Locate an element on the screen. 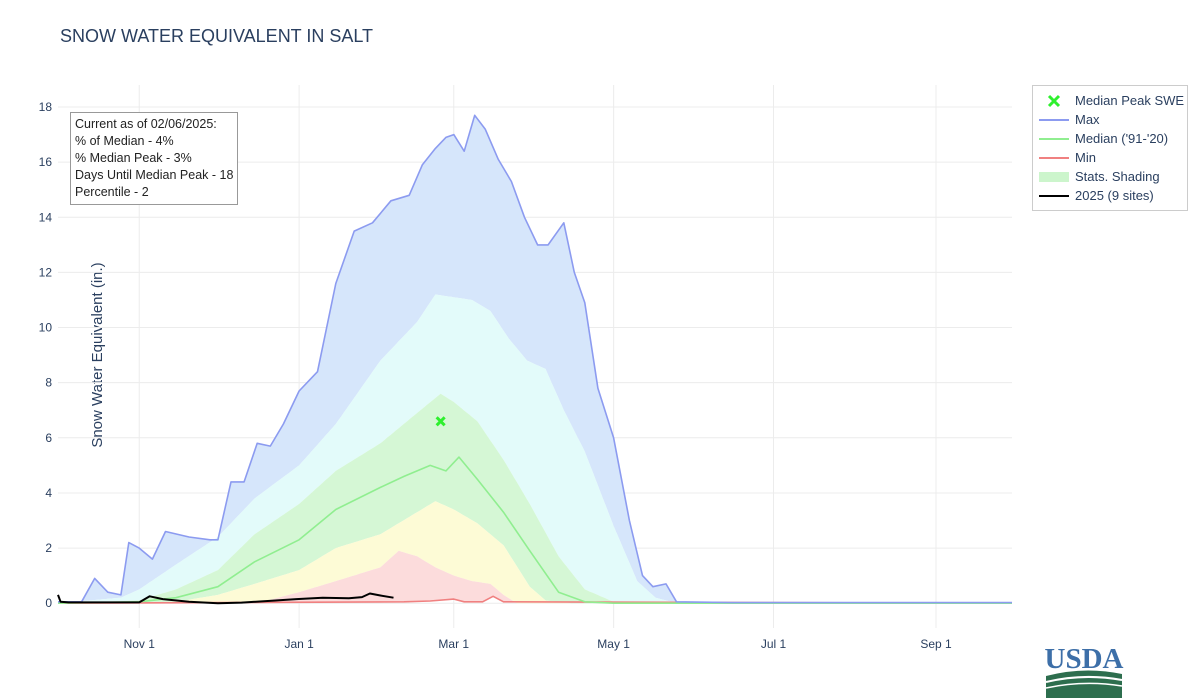  info-line-pct-median-peak: % Median Peak - 3% is located at coordinates (133, 158).